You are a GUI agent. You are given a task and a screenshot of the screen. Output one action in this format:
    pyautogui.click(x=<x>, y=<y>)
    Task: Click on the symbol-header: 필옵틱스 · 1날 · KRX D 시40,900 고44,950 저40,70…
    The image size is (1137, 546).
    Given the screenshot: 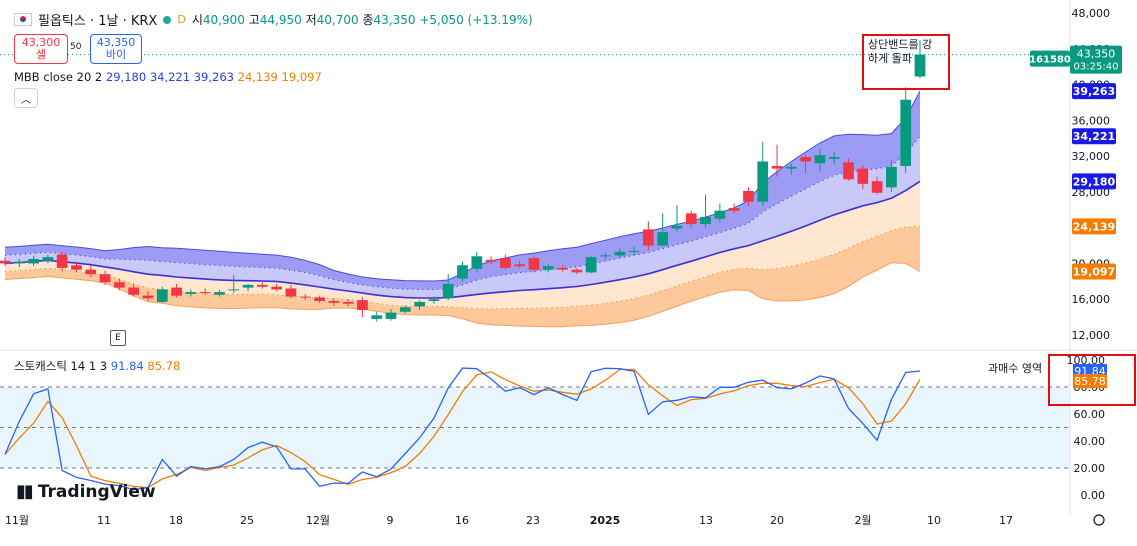 What is the action you would take?
    pyautogui.click(x=273, y=19)
    